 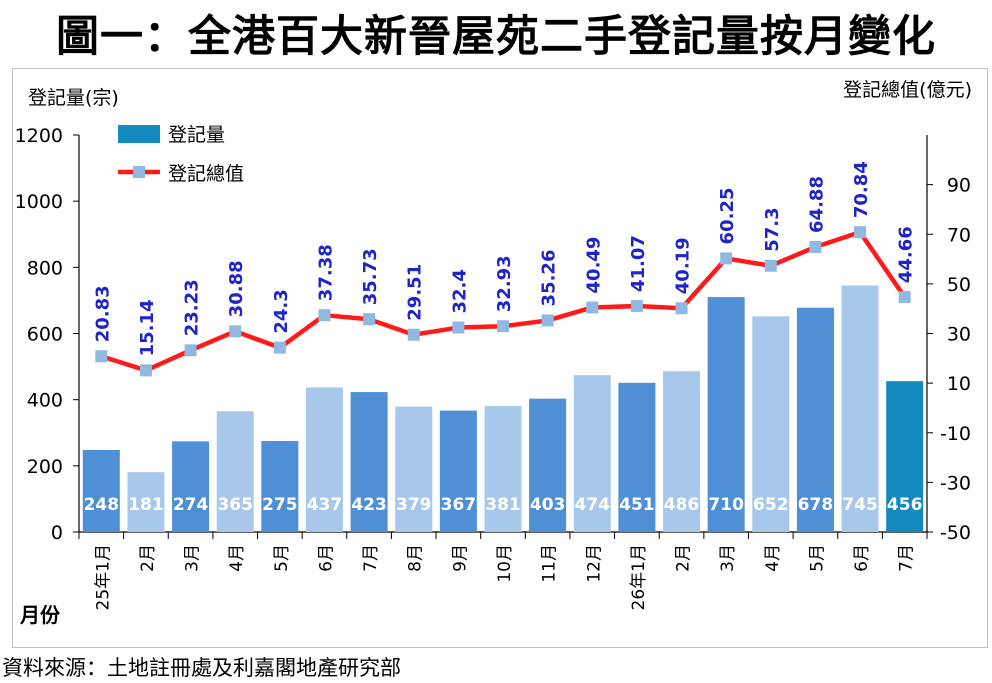 I want to click on left-axis-tick-label: 1000, so click(x=39, y=202).